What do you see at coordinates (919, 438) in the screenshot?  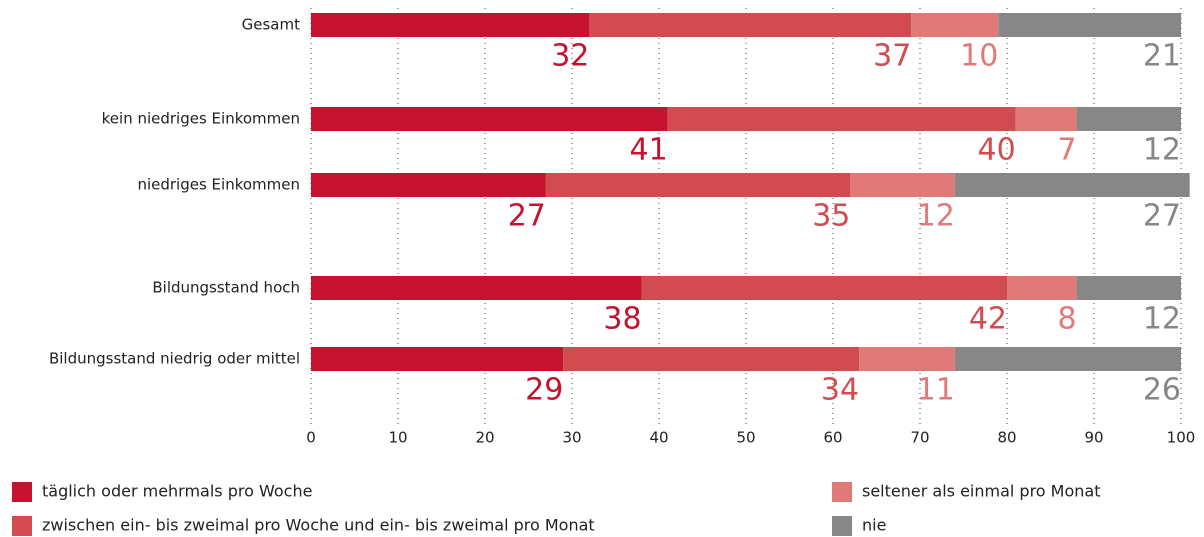 I see `x-tick-label: 70` at bounding box center [919, 438].